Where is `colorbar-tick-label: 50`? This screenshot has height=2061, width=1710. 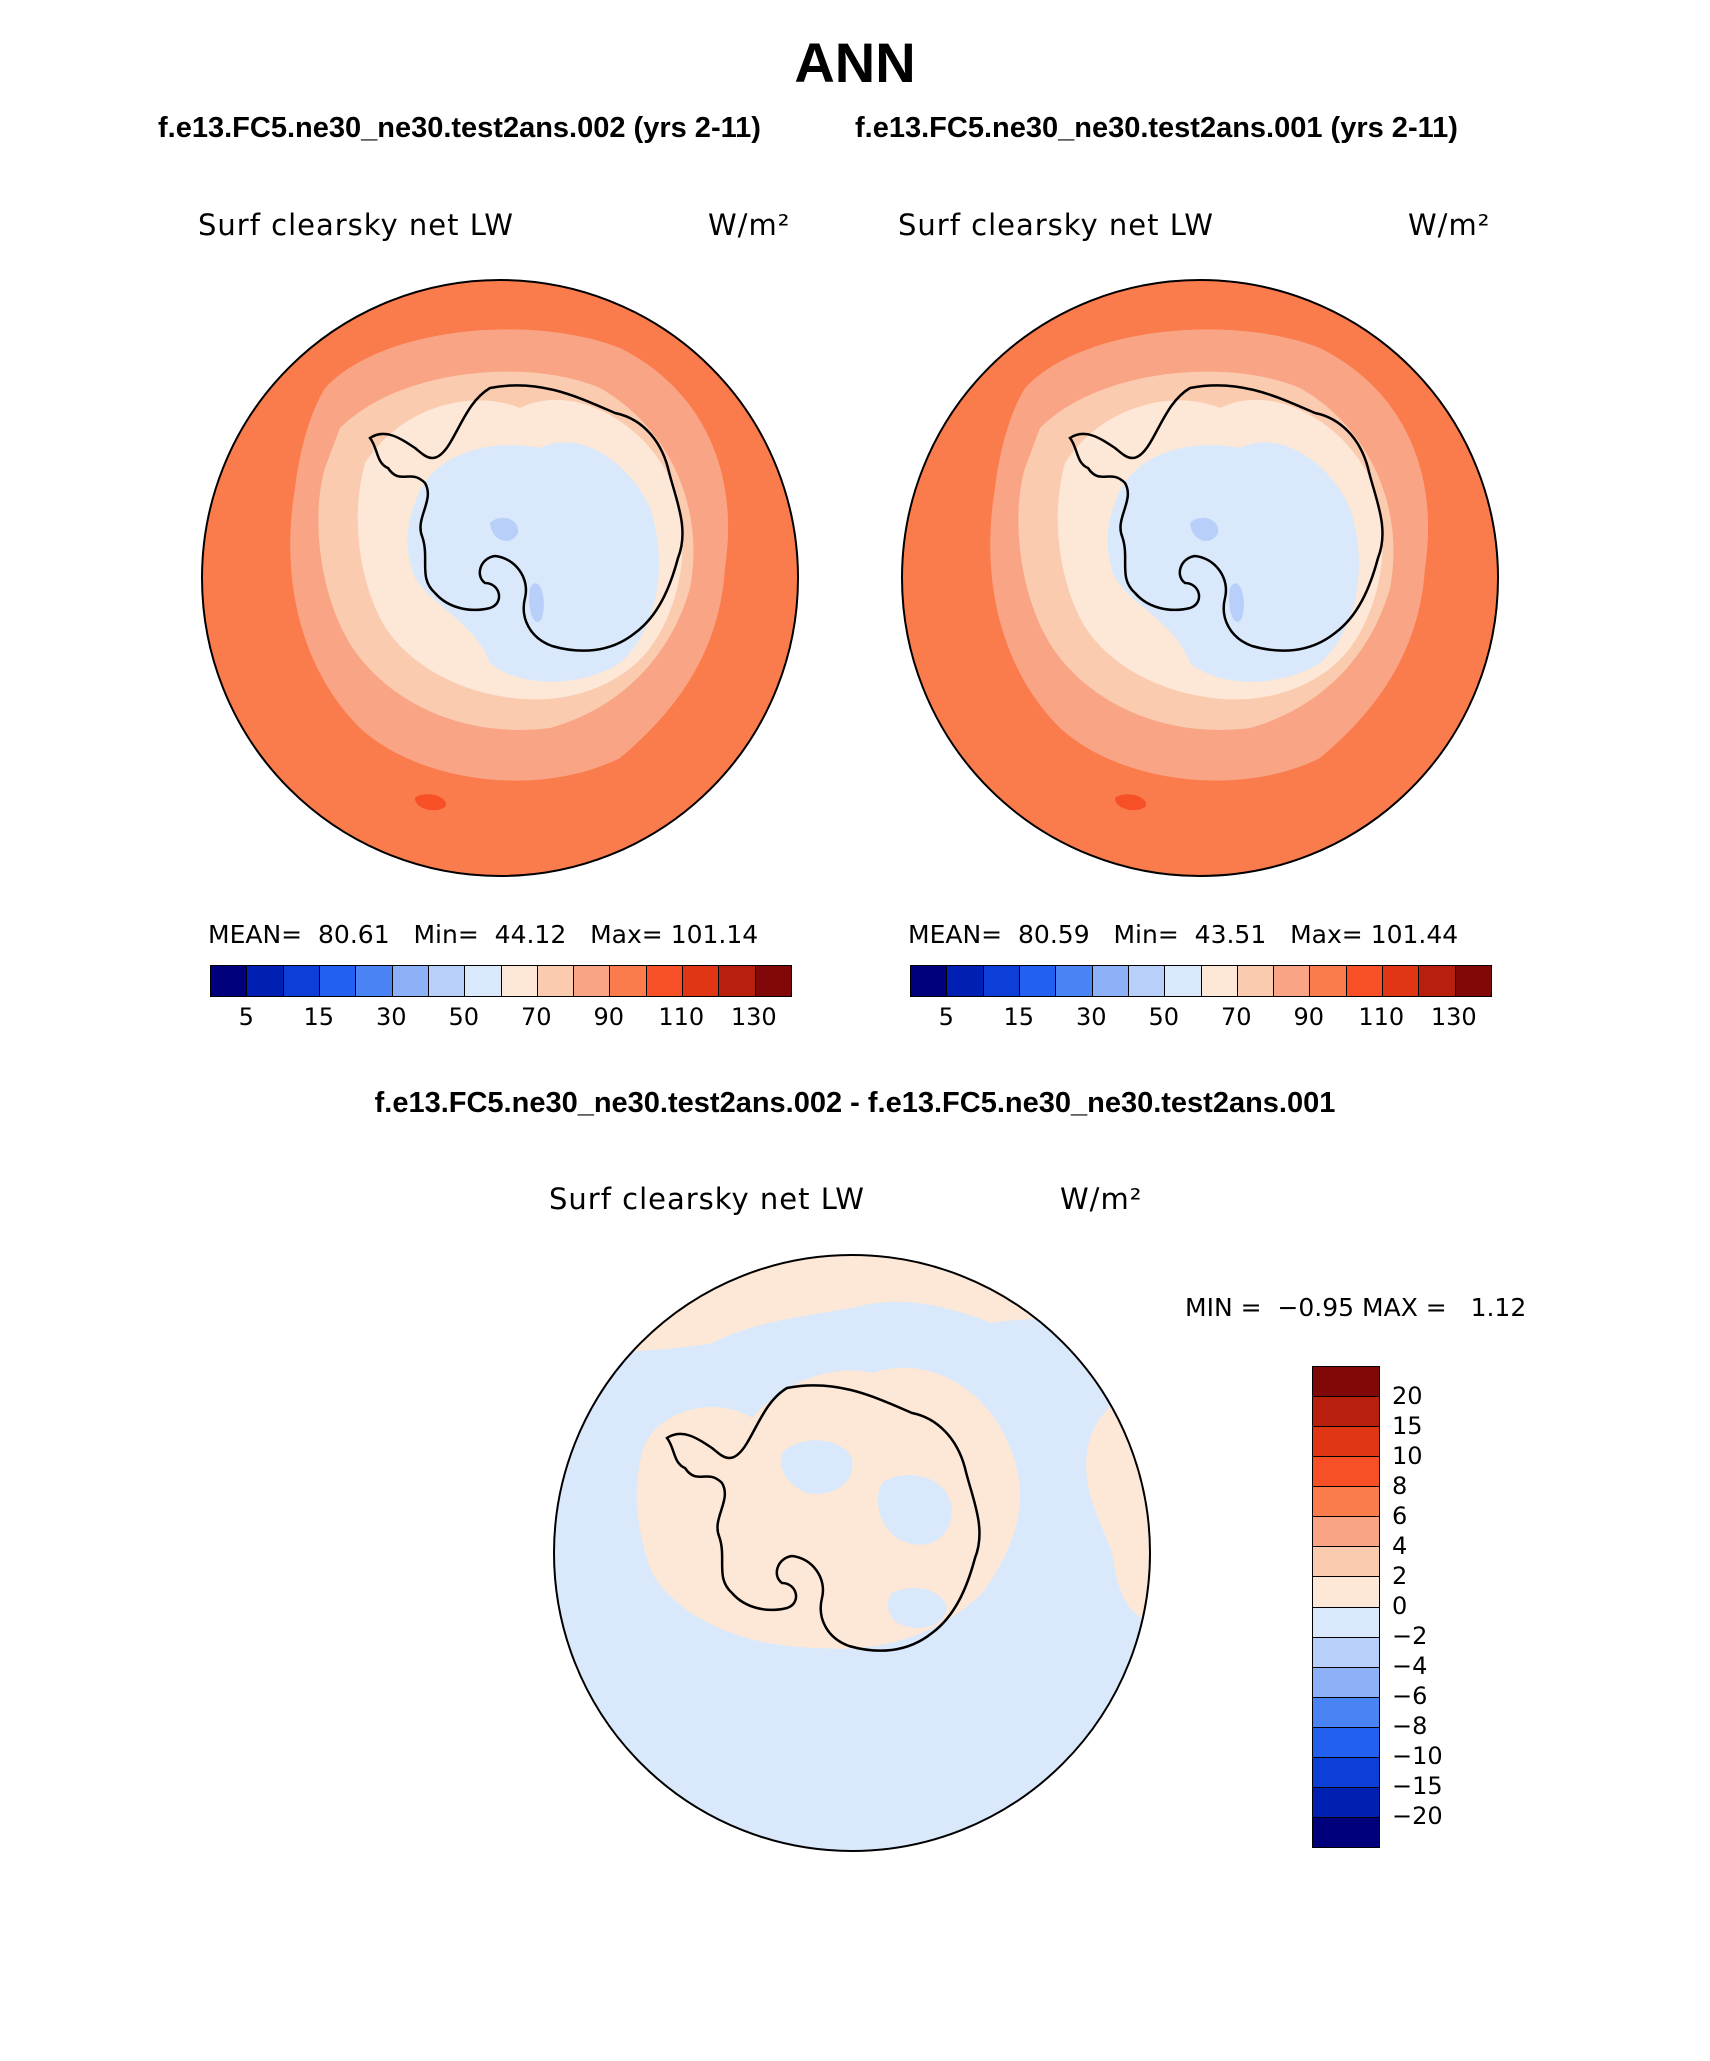 colorbar-tick-label: 50 is located at coordinates (1164, 1017).